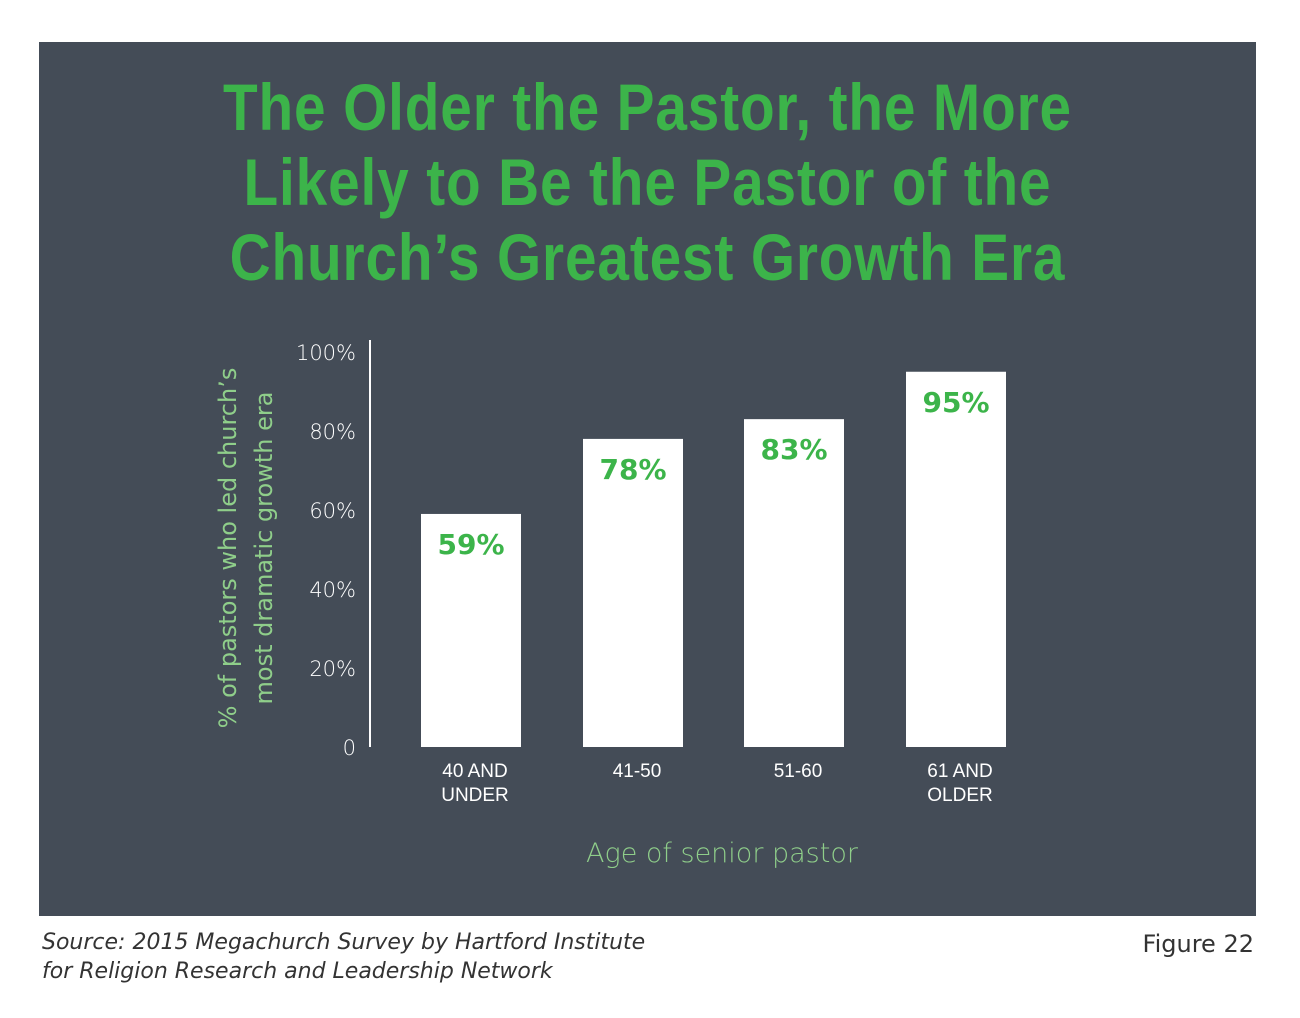  Describe the element at coordinates (1198, 944) in the screenshot. I see `figure-label: Figure 22` at that location.